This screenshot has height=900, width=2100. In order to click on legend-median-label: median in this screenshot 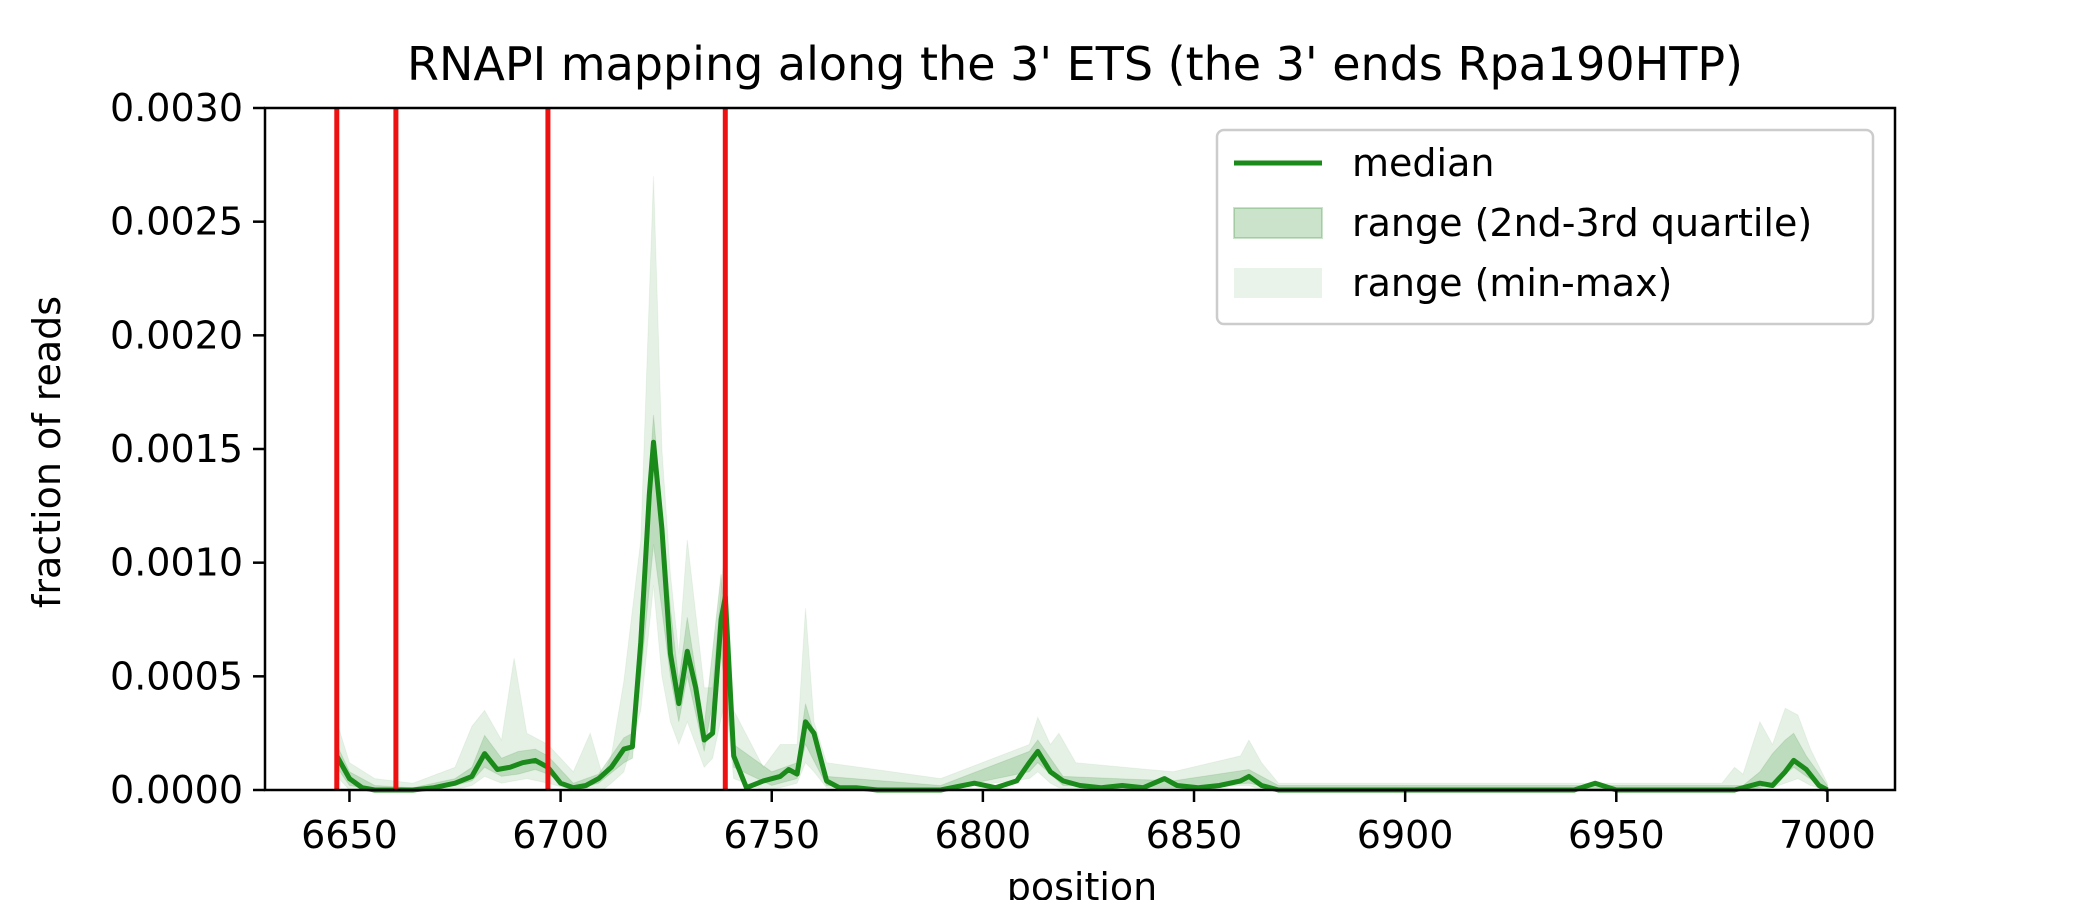, I will do `click(1423, 163)`.